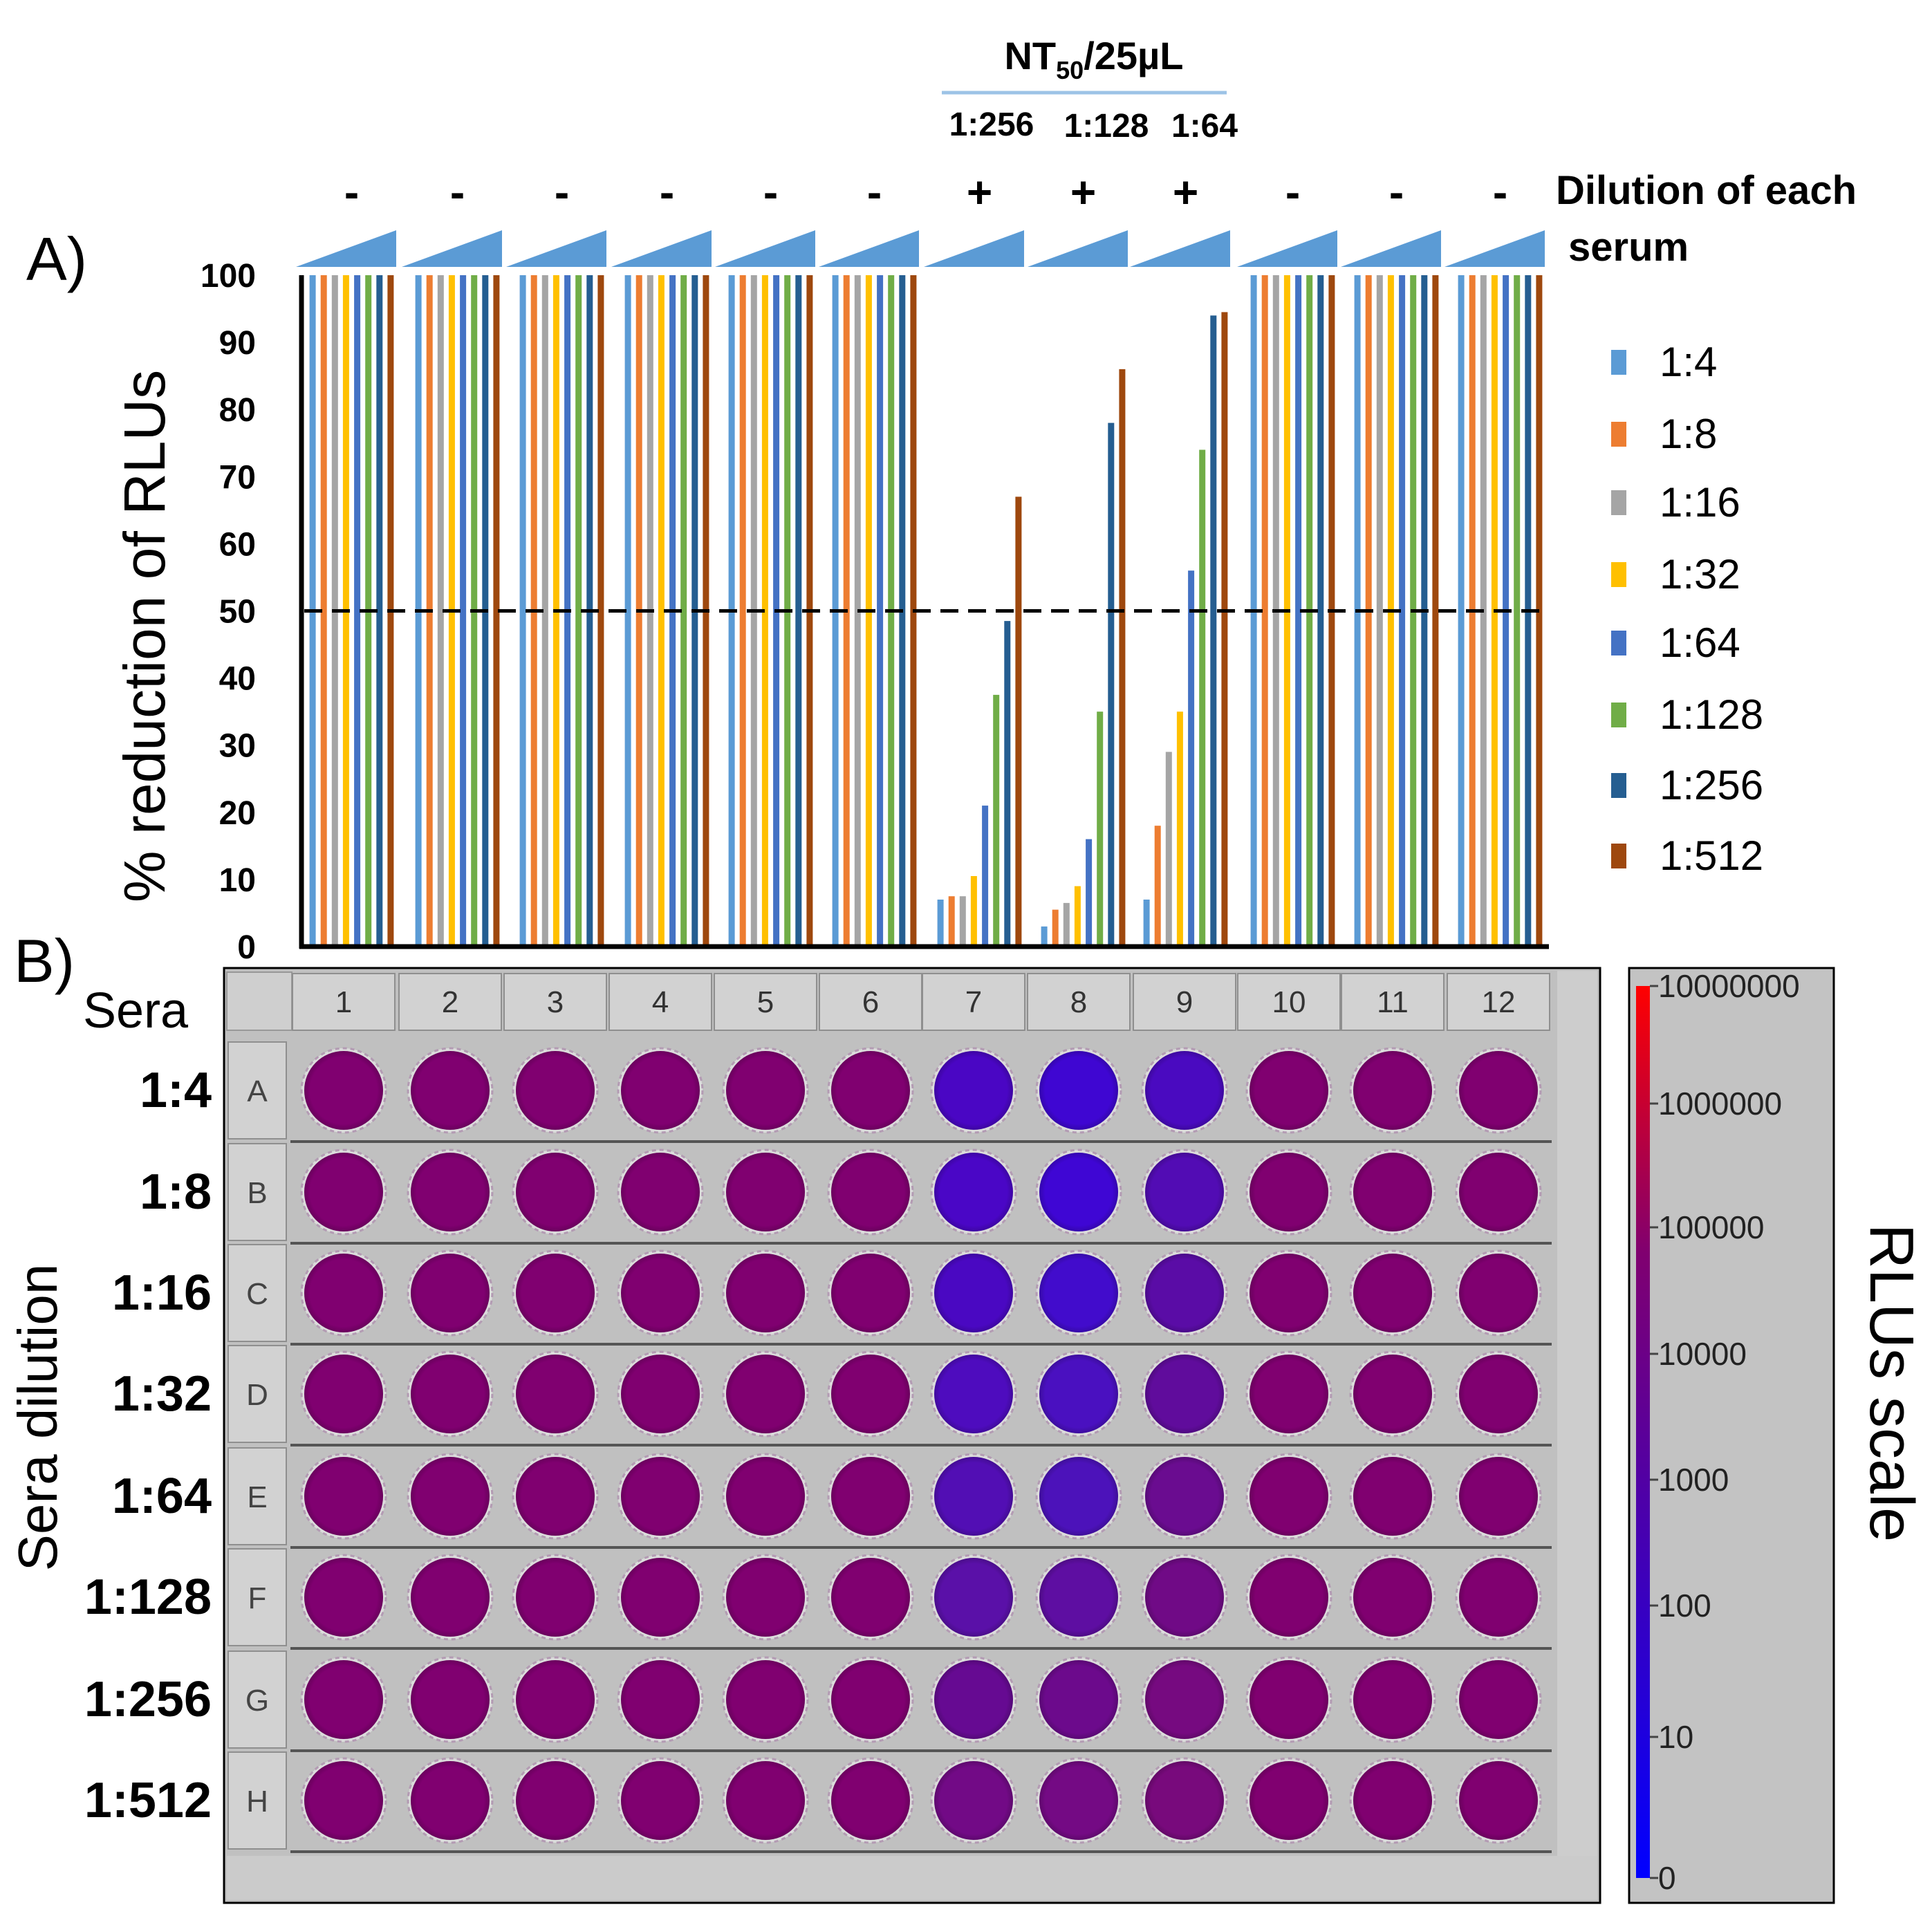 The width and height of the screenshot is (1932, 1916). I want to click on plate-col-header-label: 2, so click(450, 1002).